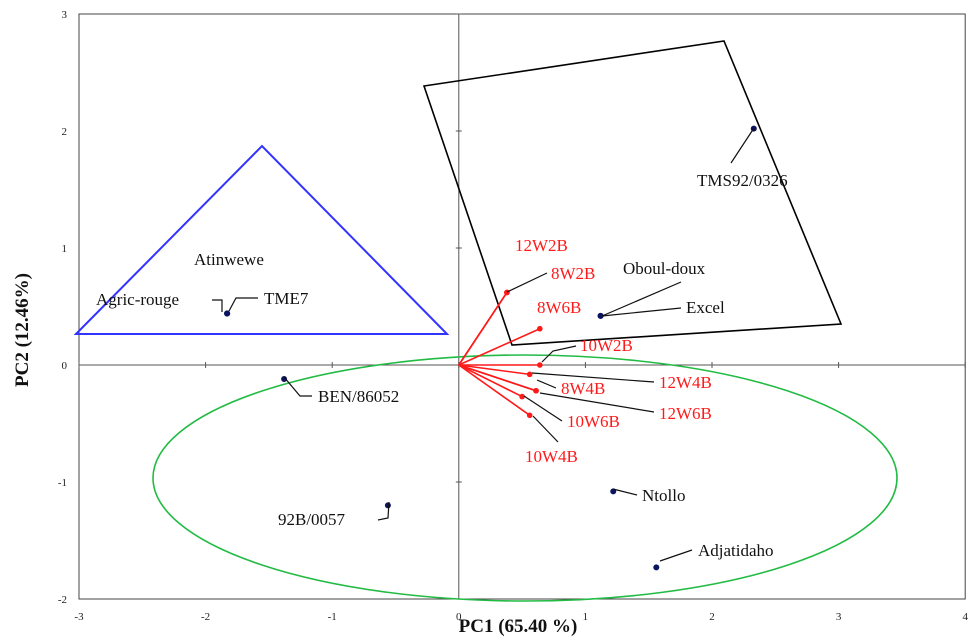  I want to click on genotype-label-Ntollo: Ntollo, so click(663, 495).